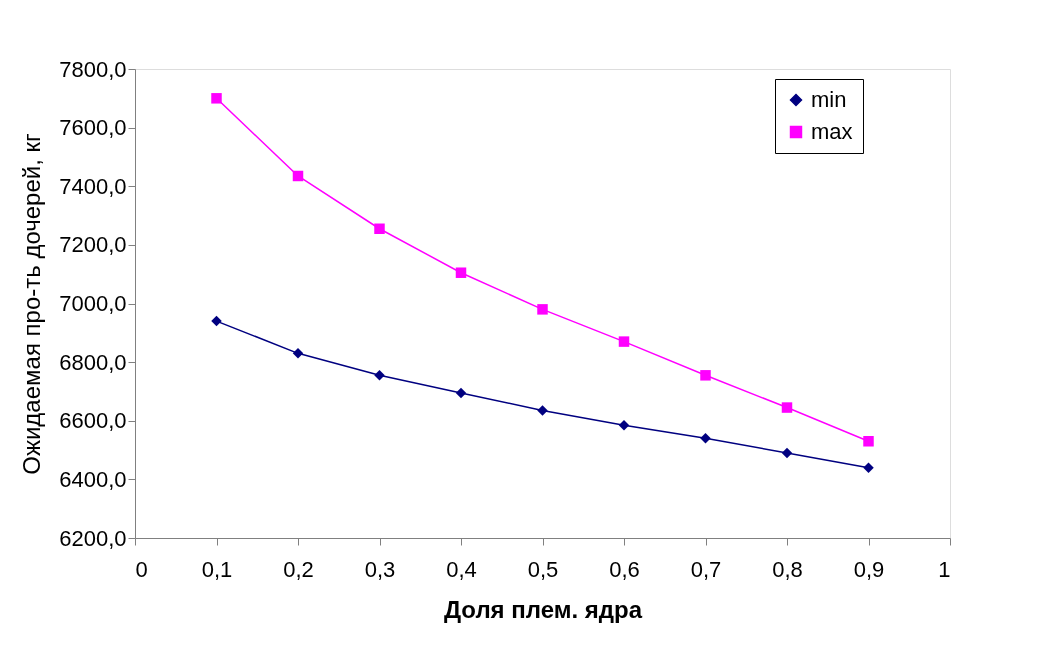 This screenshot has width=1062, height=664. What do you see at coordinates (93, 538) in the screenshot?
I see `y-tick-label: 6200,0` at bounding box center [93, 538].